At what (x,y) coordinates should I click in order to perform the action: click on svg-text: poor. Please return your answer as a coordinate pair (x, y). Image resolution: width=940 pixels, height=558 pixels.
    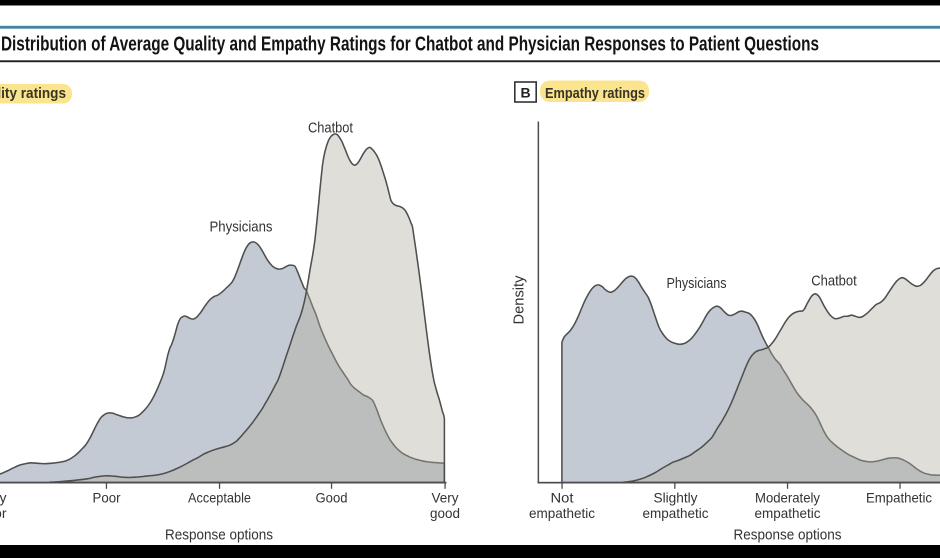
    Looking at the image, I should click on (3, 513).